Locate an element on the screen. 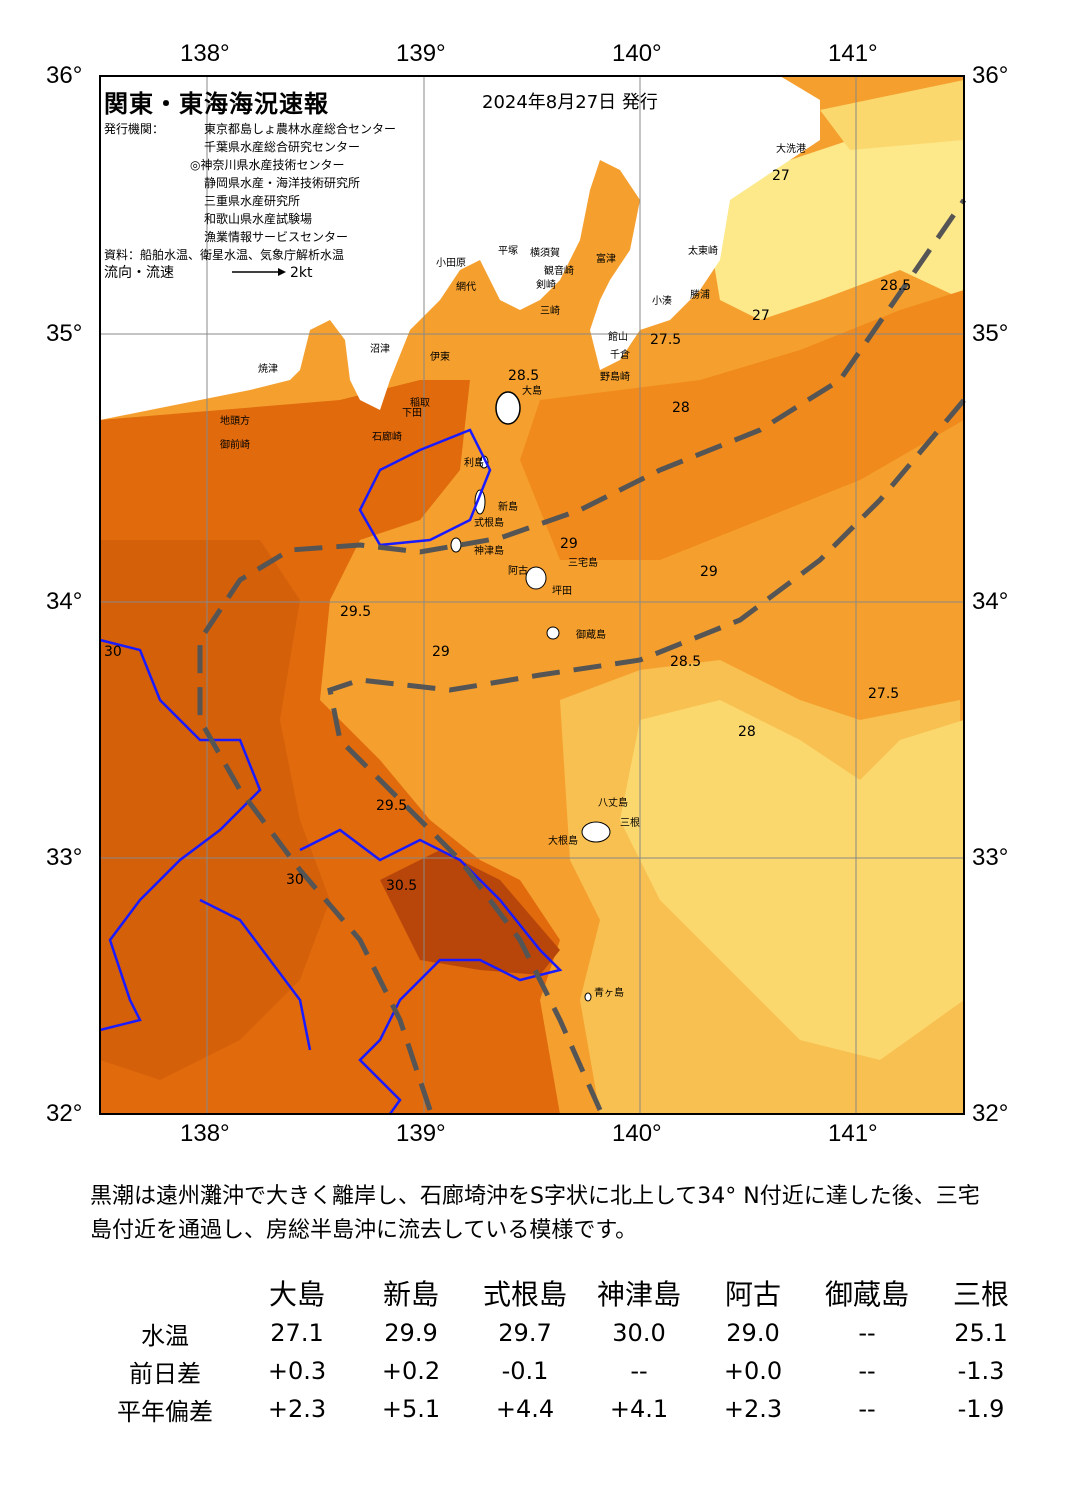  lat-tick: 34° is located at coordinates (64, 601).